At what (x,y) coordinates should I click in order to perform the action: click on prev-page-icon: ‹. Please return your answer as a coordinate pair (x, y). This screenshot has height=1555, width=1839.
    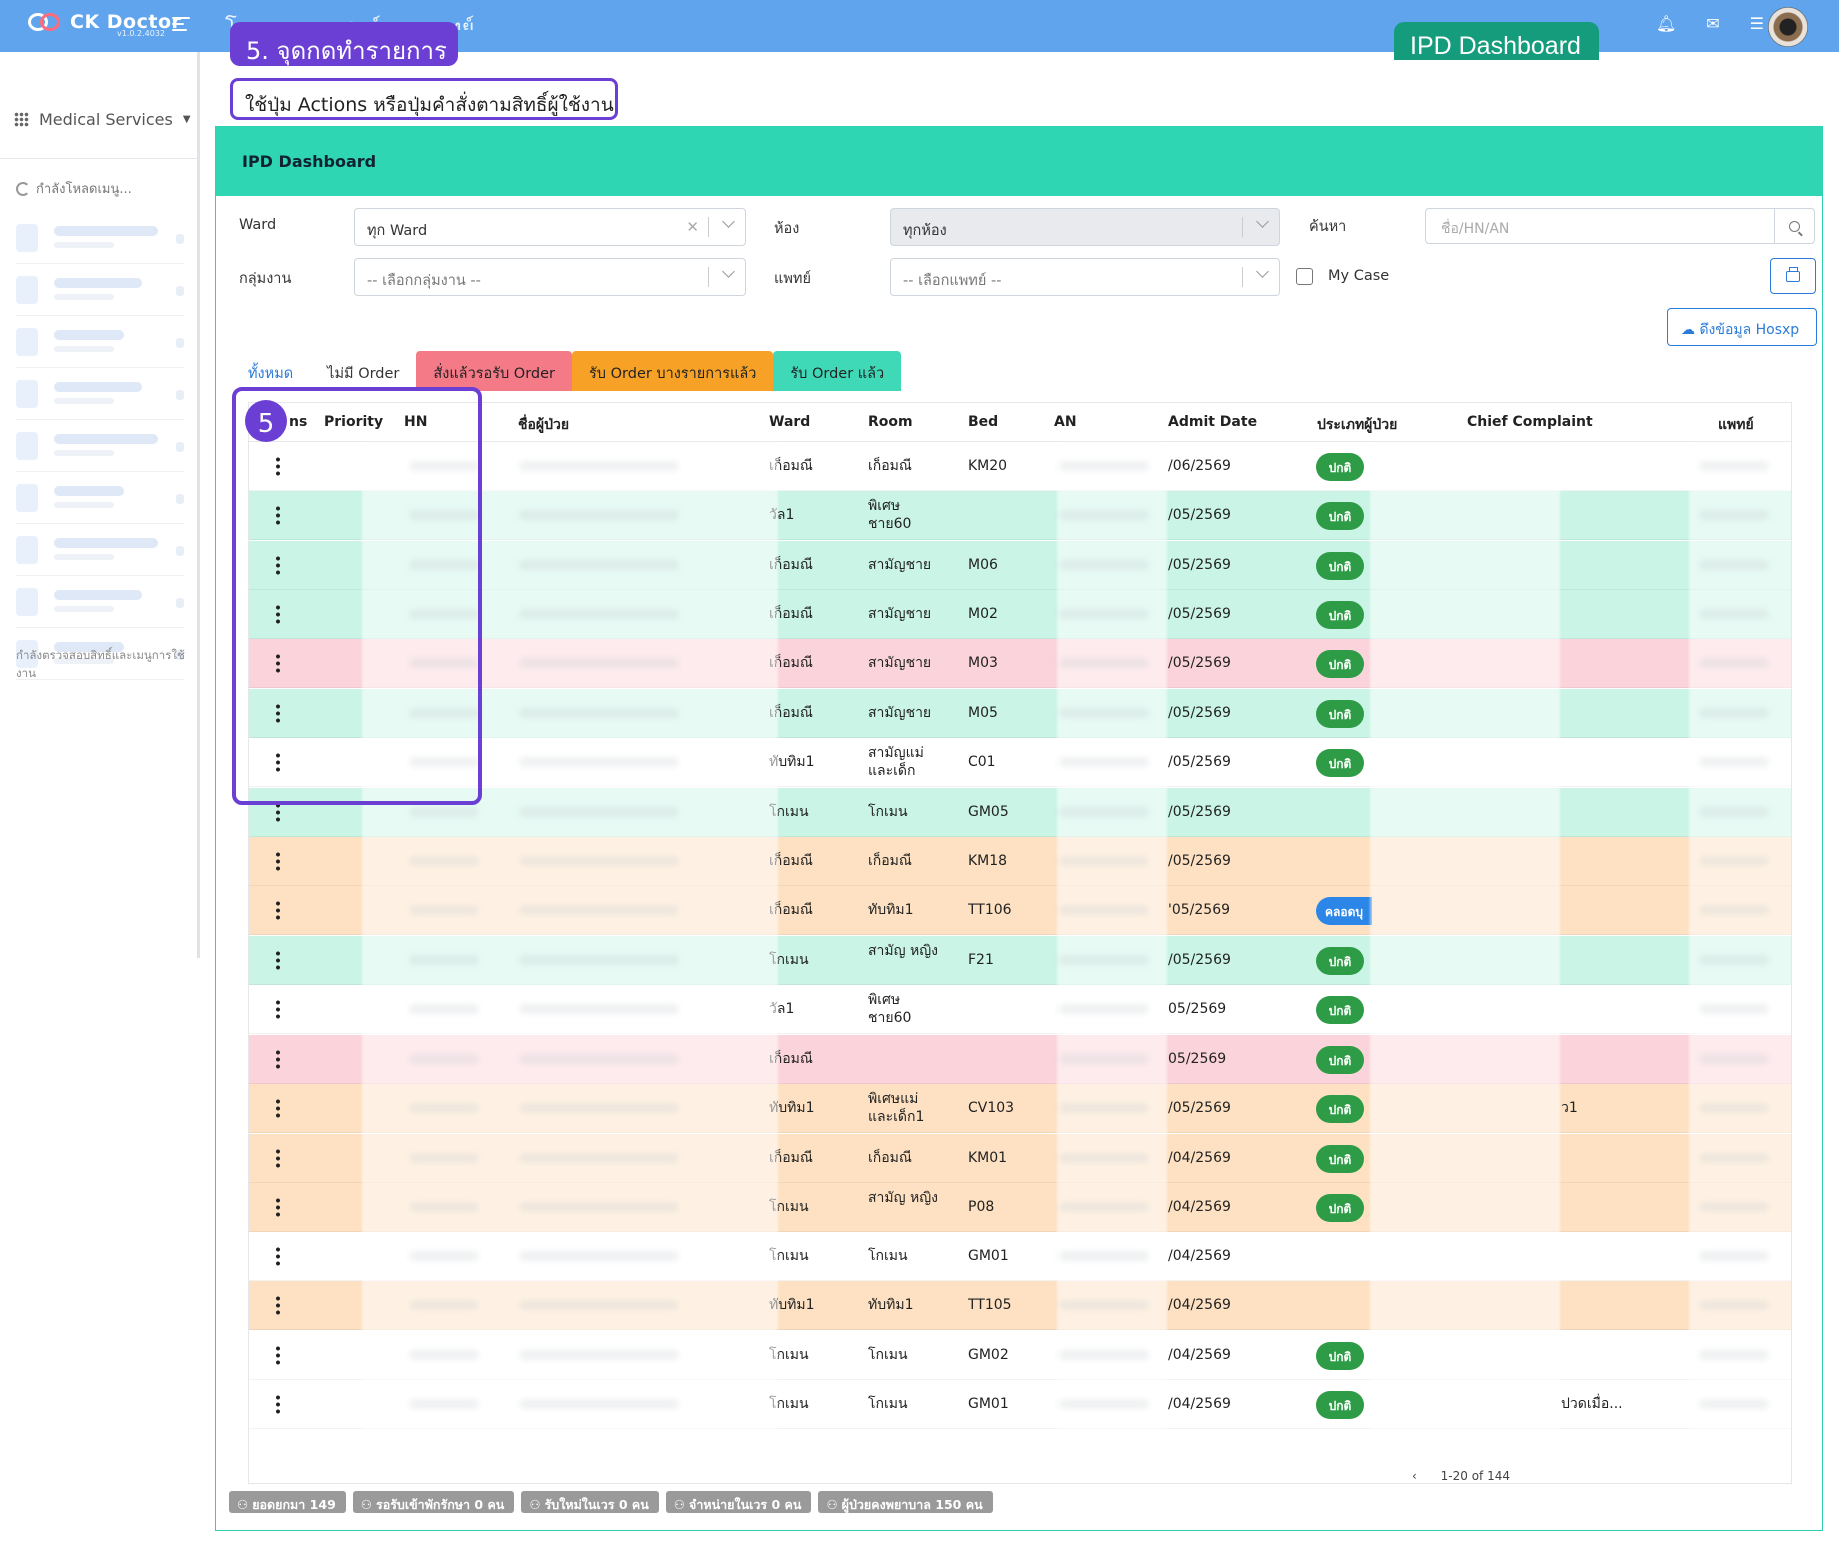
    Looking at the image, I should click on (1414, 1476).